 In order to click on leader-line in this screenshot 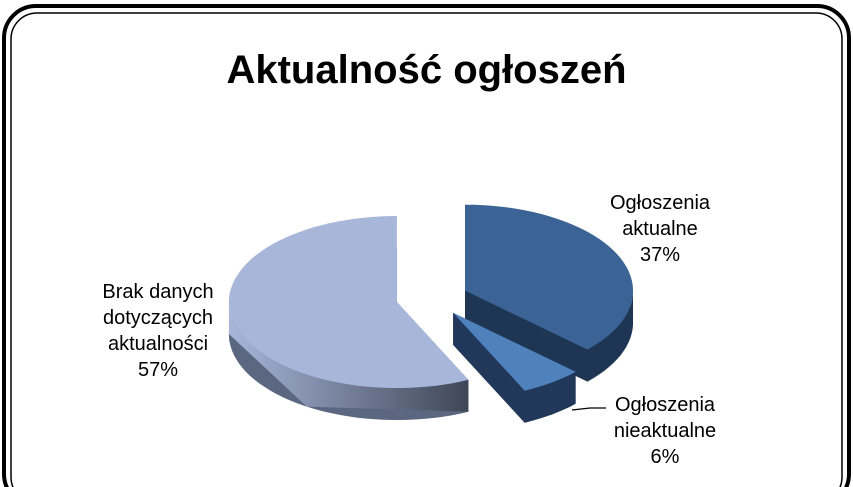, I will do `click(588, 409)`.